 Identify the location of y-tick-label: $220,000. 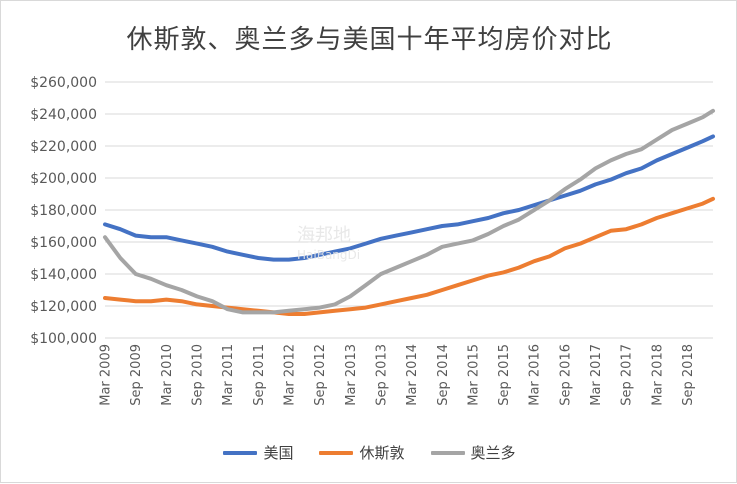
(63, 147).